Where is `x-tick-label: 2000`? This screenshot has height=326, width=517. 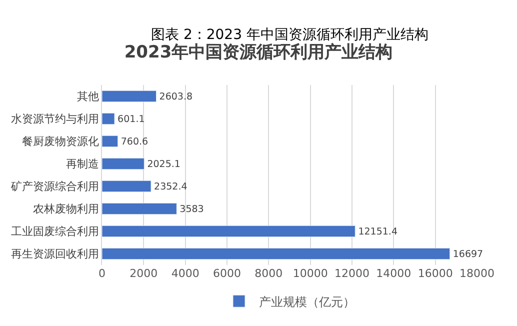 x-tick-label: 2000 is located at coordinates (144, 273).